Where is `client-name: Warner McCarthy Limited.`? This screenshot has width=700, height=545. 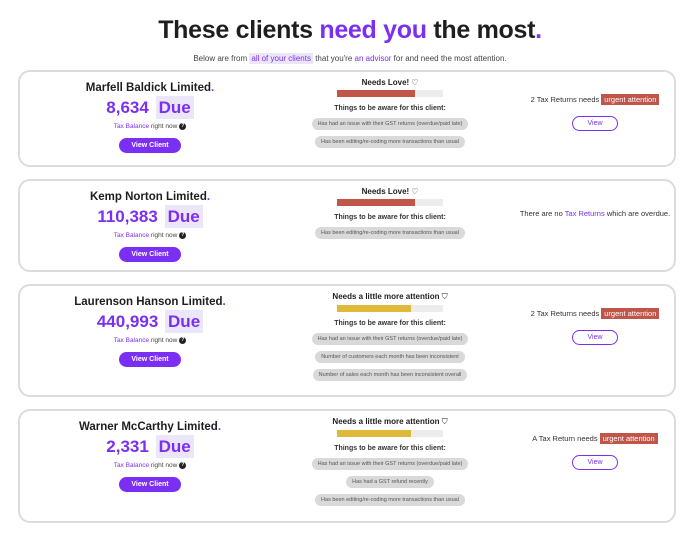
client-name: Warner McCarthy Limited. is located at coordinates (150, 427).